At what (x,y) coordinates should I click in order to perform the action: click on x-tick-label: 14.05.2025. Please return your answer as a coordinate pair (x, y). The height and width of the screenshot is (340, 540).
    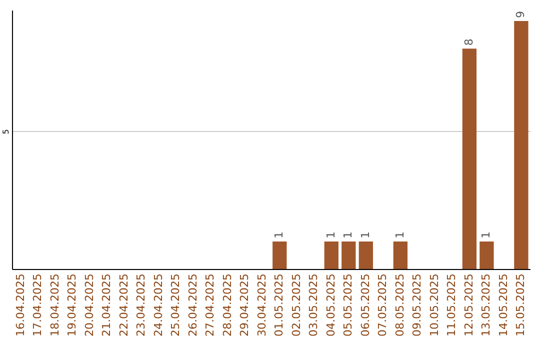
    Looking at the image, I should click on (503, 305).